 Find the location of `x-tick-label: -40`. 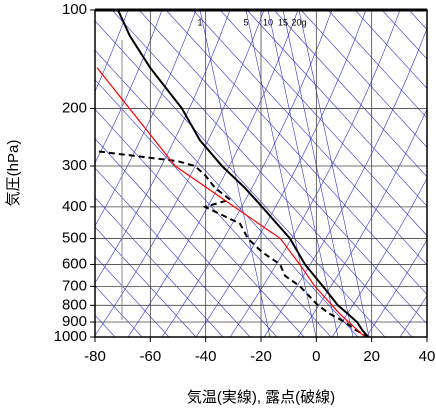

x-tick-label: -40 is located at coordinates (206, 356).